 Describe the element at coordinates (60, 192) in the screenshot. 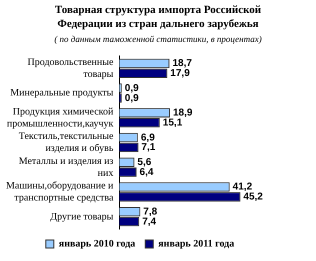

I see `y-tick-label: Машины,оборудование и транспортные средства` at that location.